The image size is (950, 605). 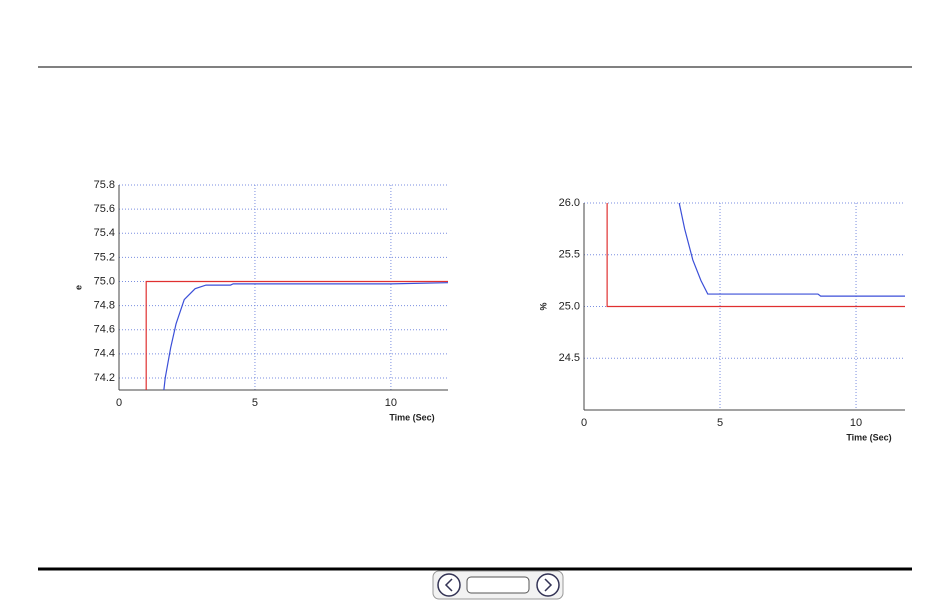 What do you see at coordinates (569, 203) in the screenshot?
I see `y-tick-label: 26.0` at bounding box center [569, 203].